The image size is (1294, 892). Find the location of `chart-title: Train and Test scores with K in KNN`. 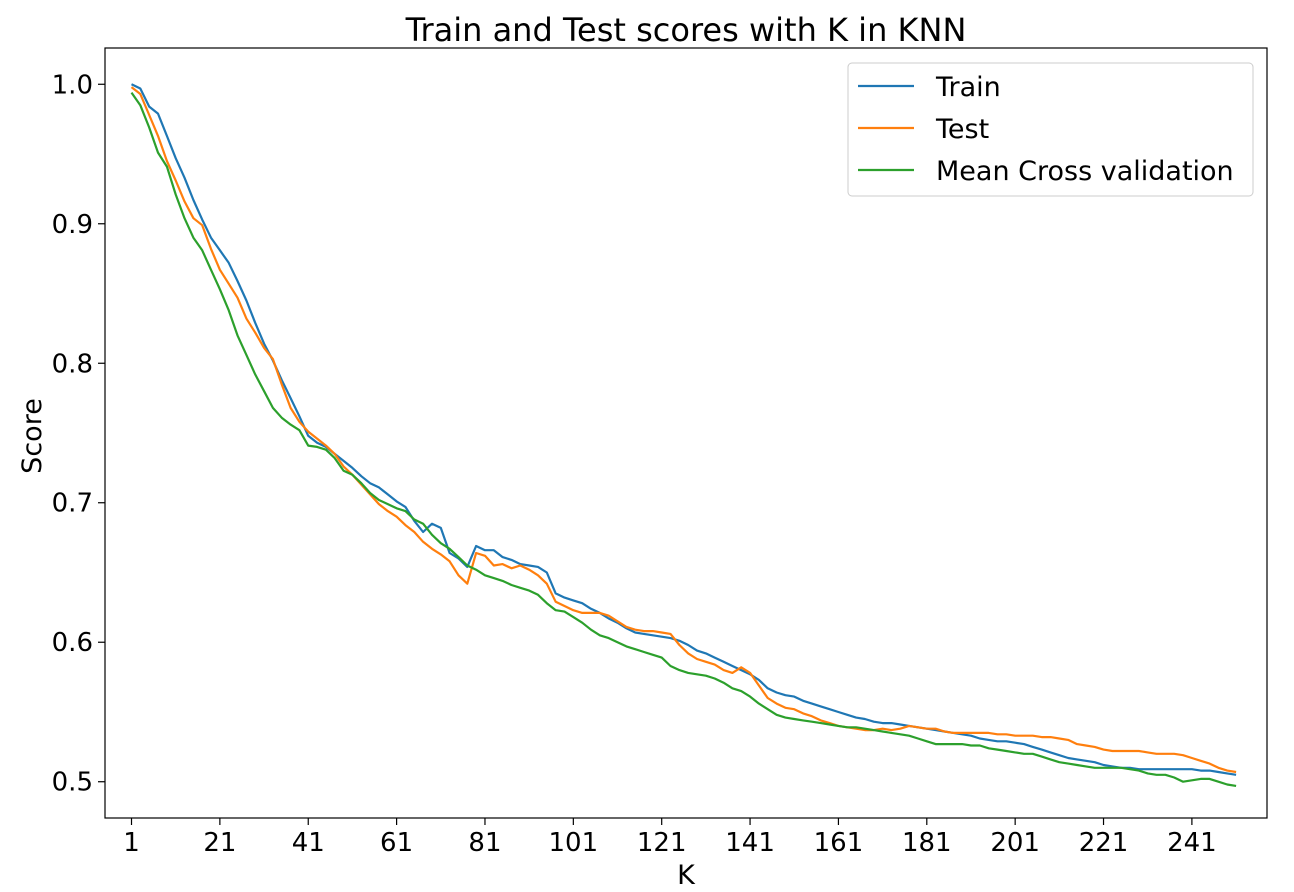

chart-title: Train and Test scores with K in KNN is located at coordinates (686, 30).